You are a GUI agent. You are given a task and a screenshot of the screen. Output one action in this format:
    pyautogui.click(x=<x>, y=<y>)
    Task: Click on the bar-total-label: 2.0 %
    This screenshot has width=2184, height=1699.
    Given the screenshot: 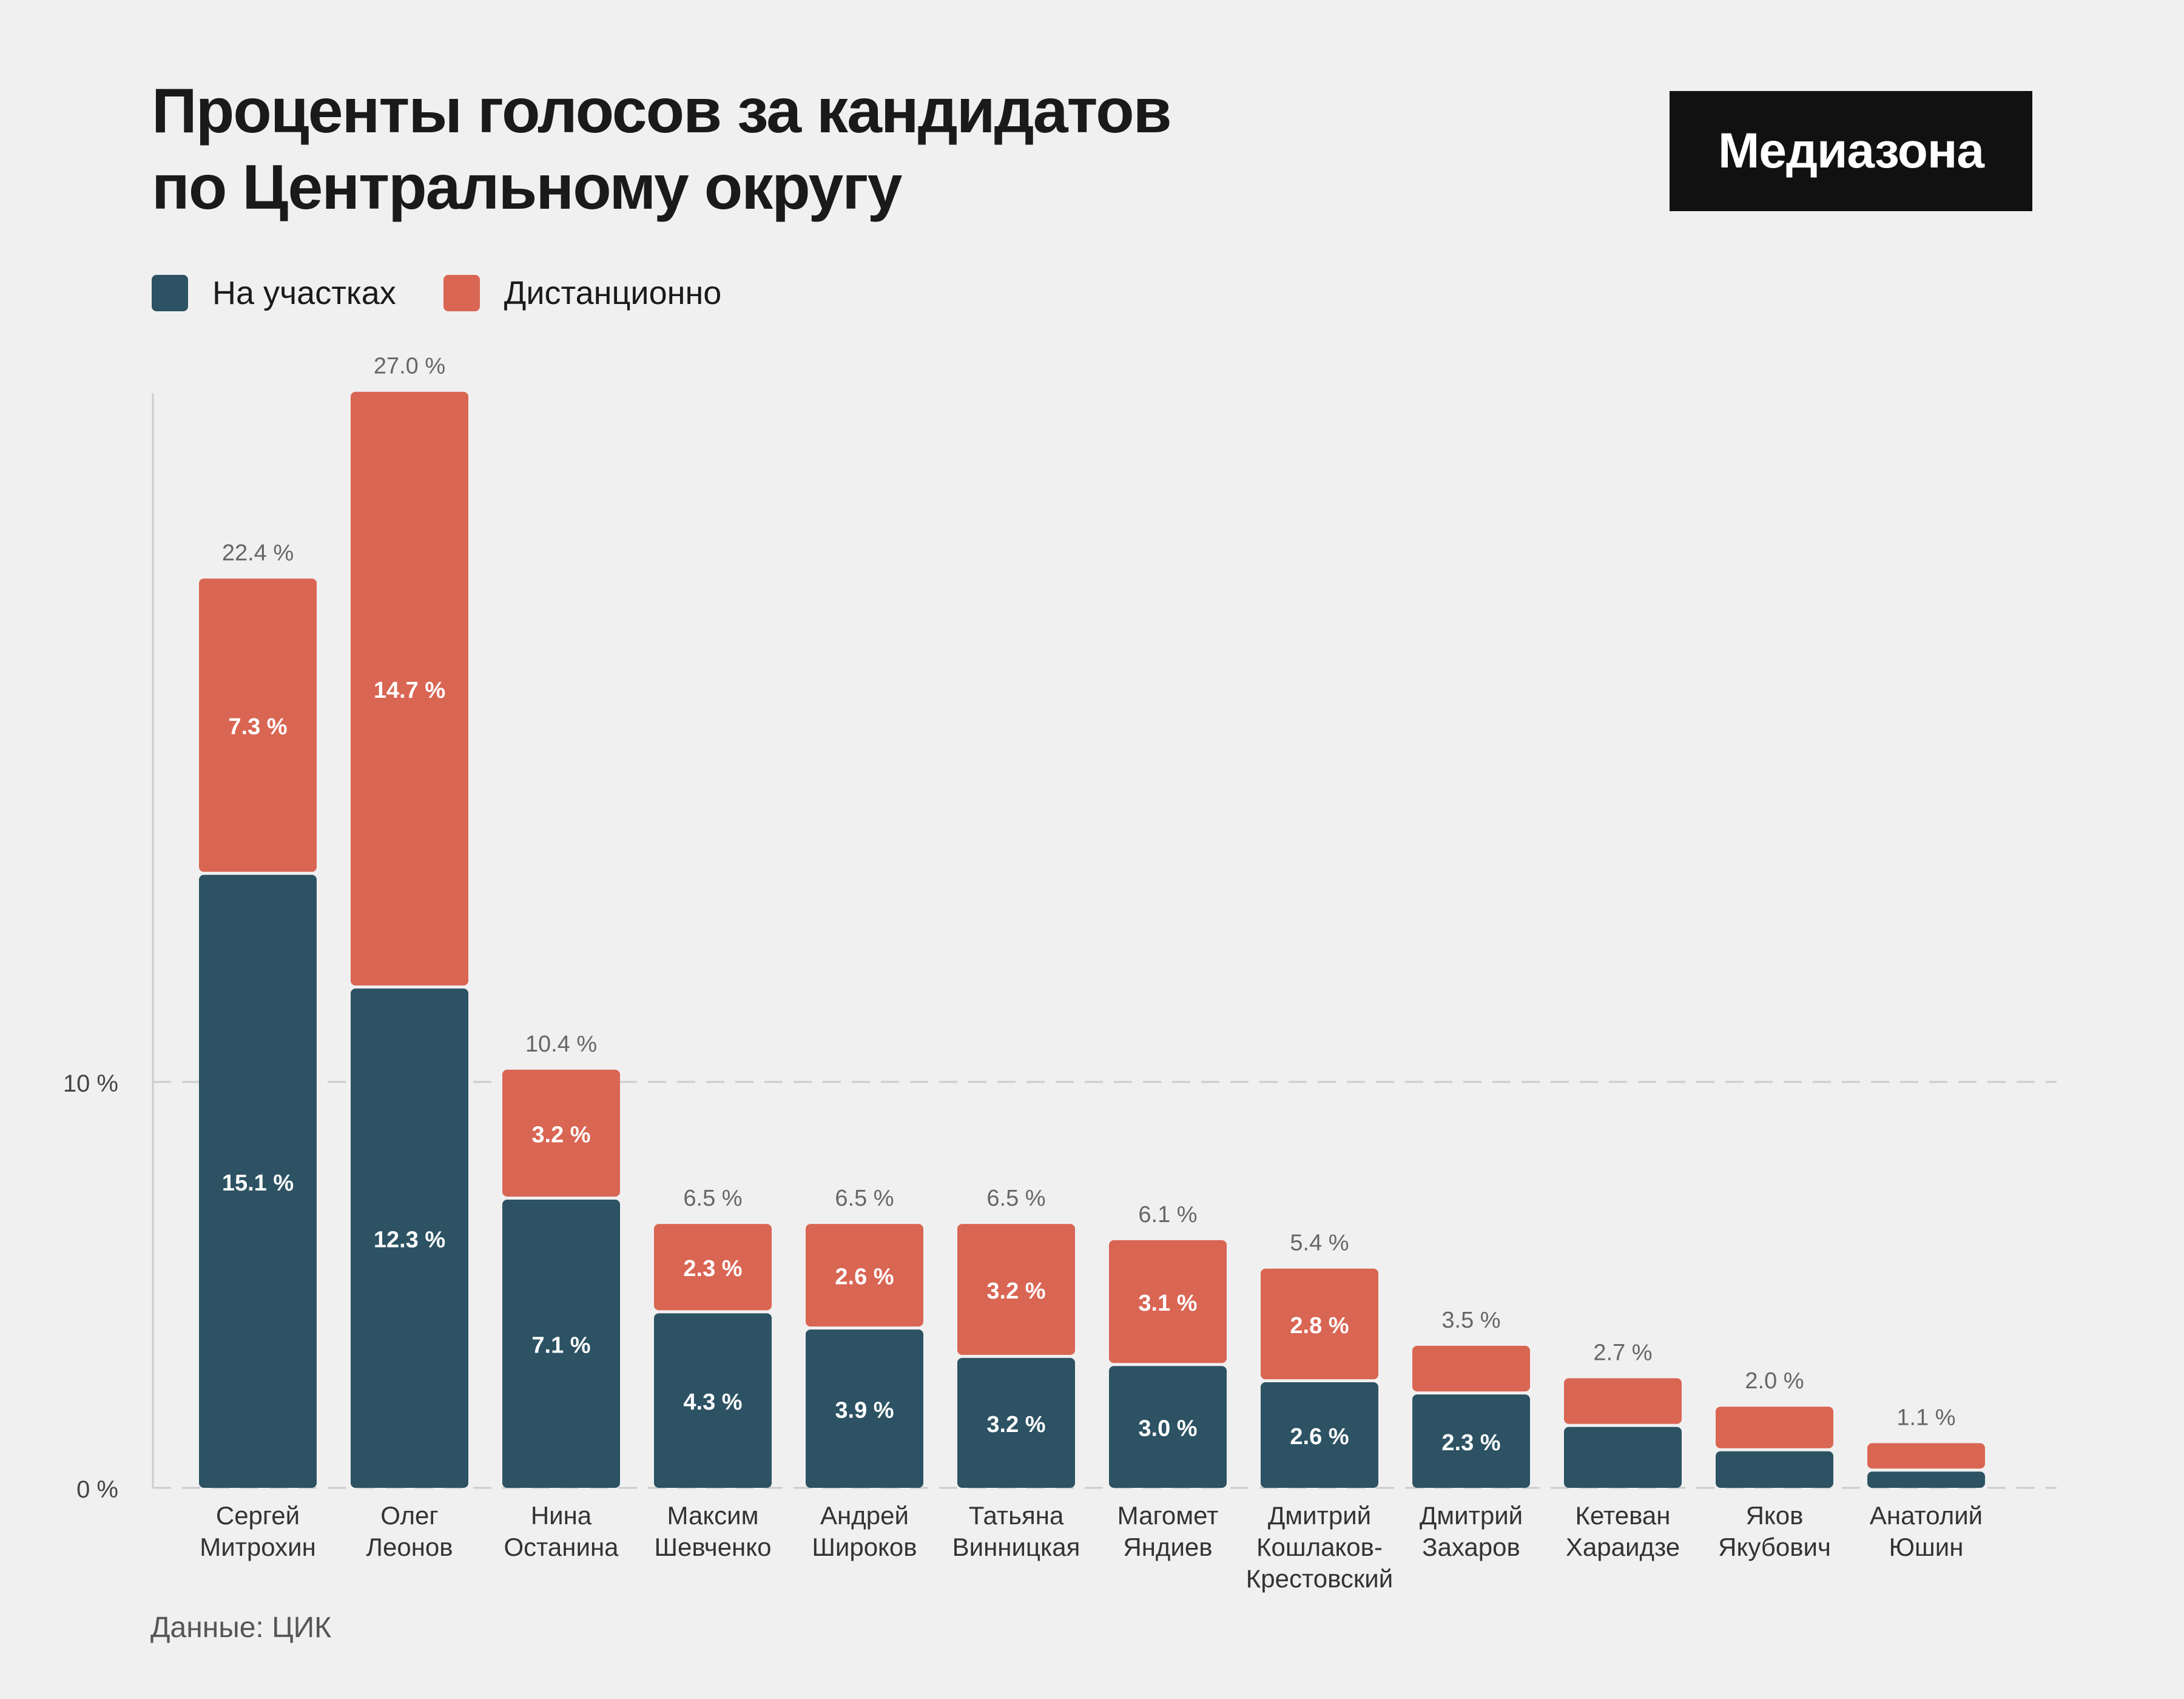 What is the action you would take?
    pyautogui.click(x=1774, y=1381)
    